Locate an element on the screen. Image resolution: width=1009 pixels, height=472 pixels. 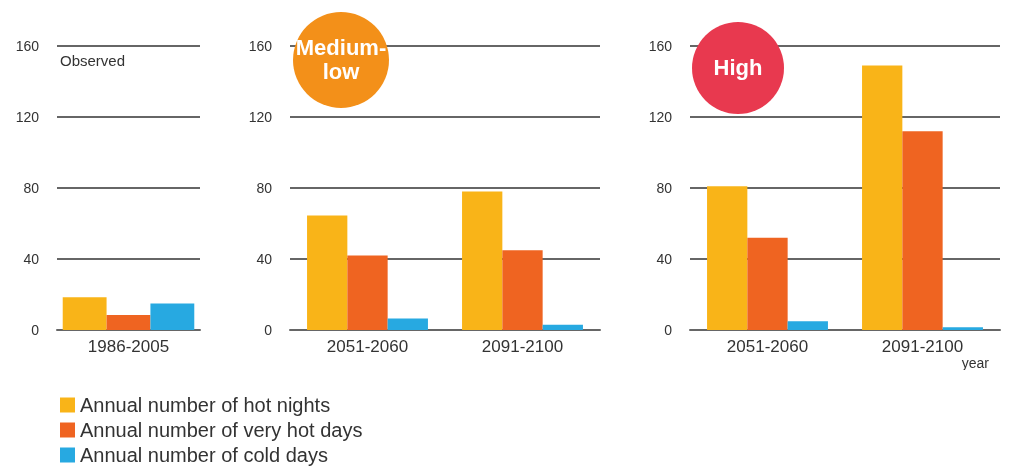
x-axis-title: year is located at coordinates (975, 363).